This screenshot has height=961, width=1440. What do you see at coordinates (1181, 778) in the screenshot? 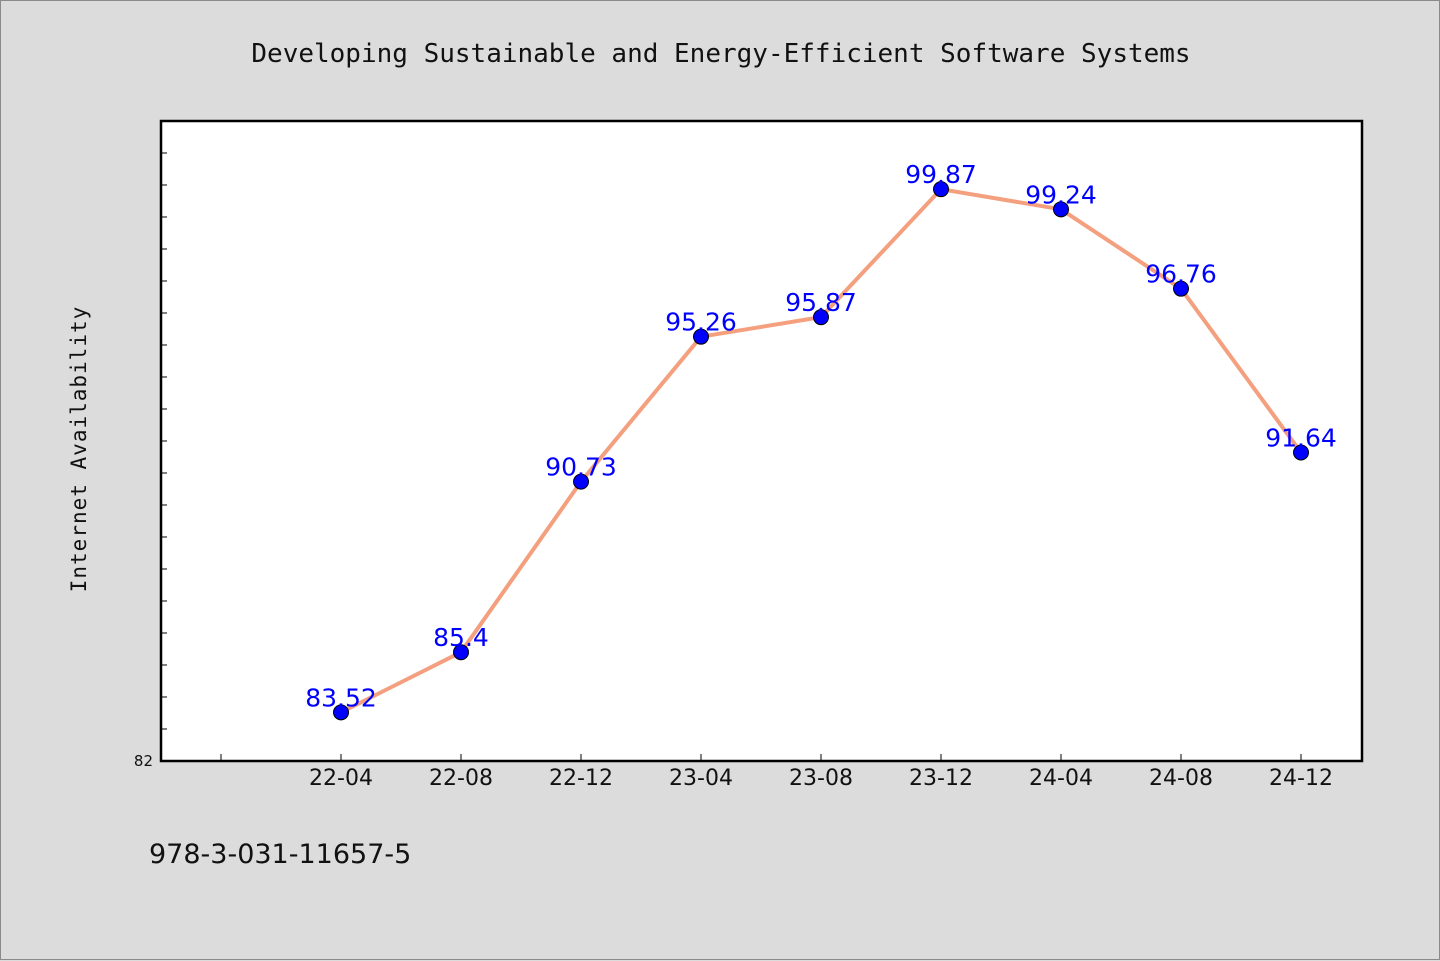
I see `x-tick-label: 24-08` at bounding box center [1181, 778].